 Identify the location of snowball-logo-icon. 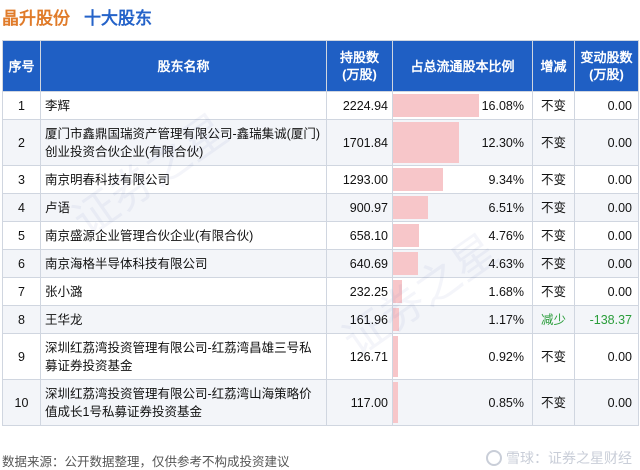
(494, 458).